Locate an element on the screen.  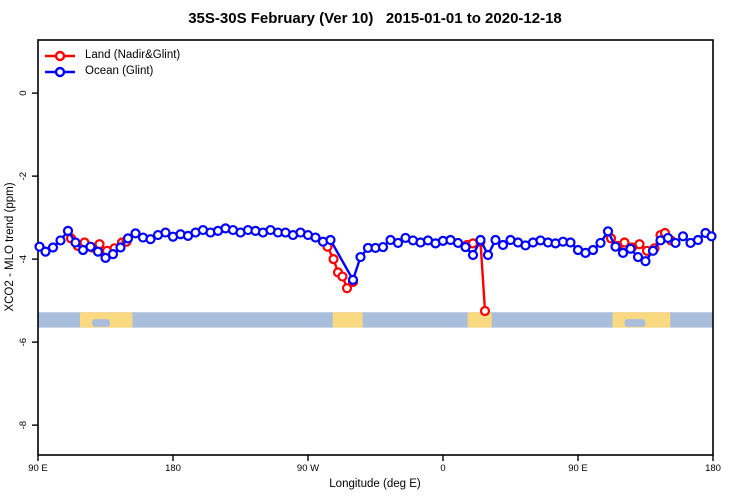
legend-label-land: Land (Nadir&Glint) is located at coordinates (133, 55).